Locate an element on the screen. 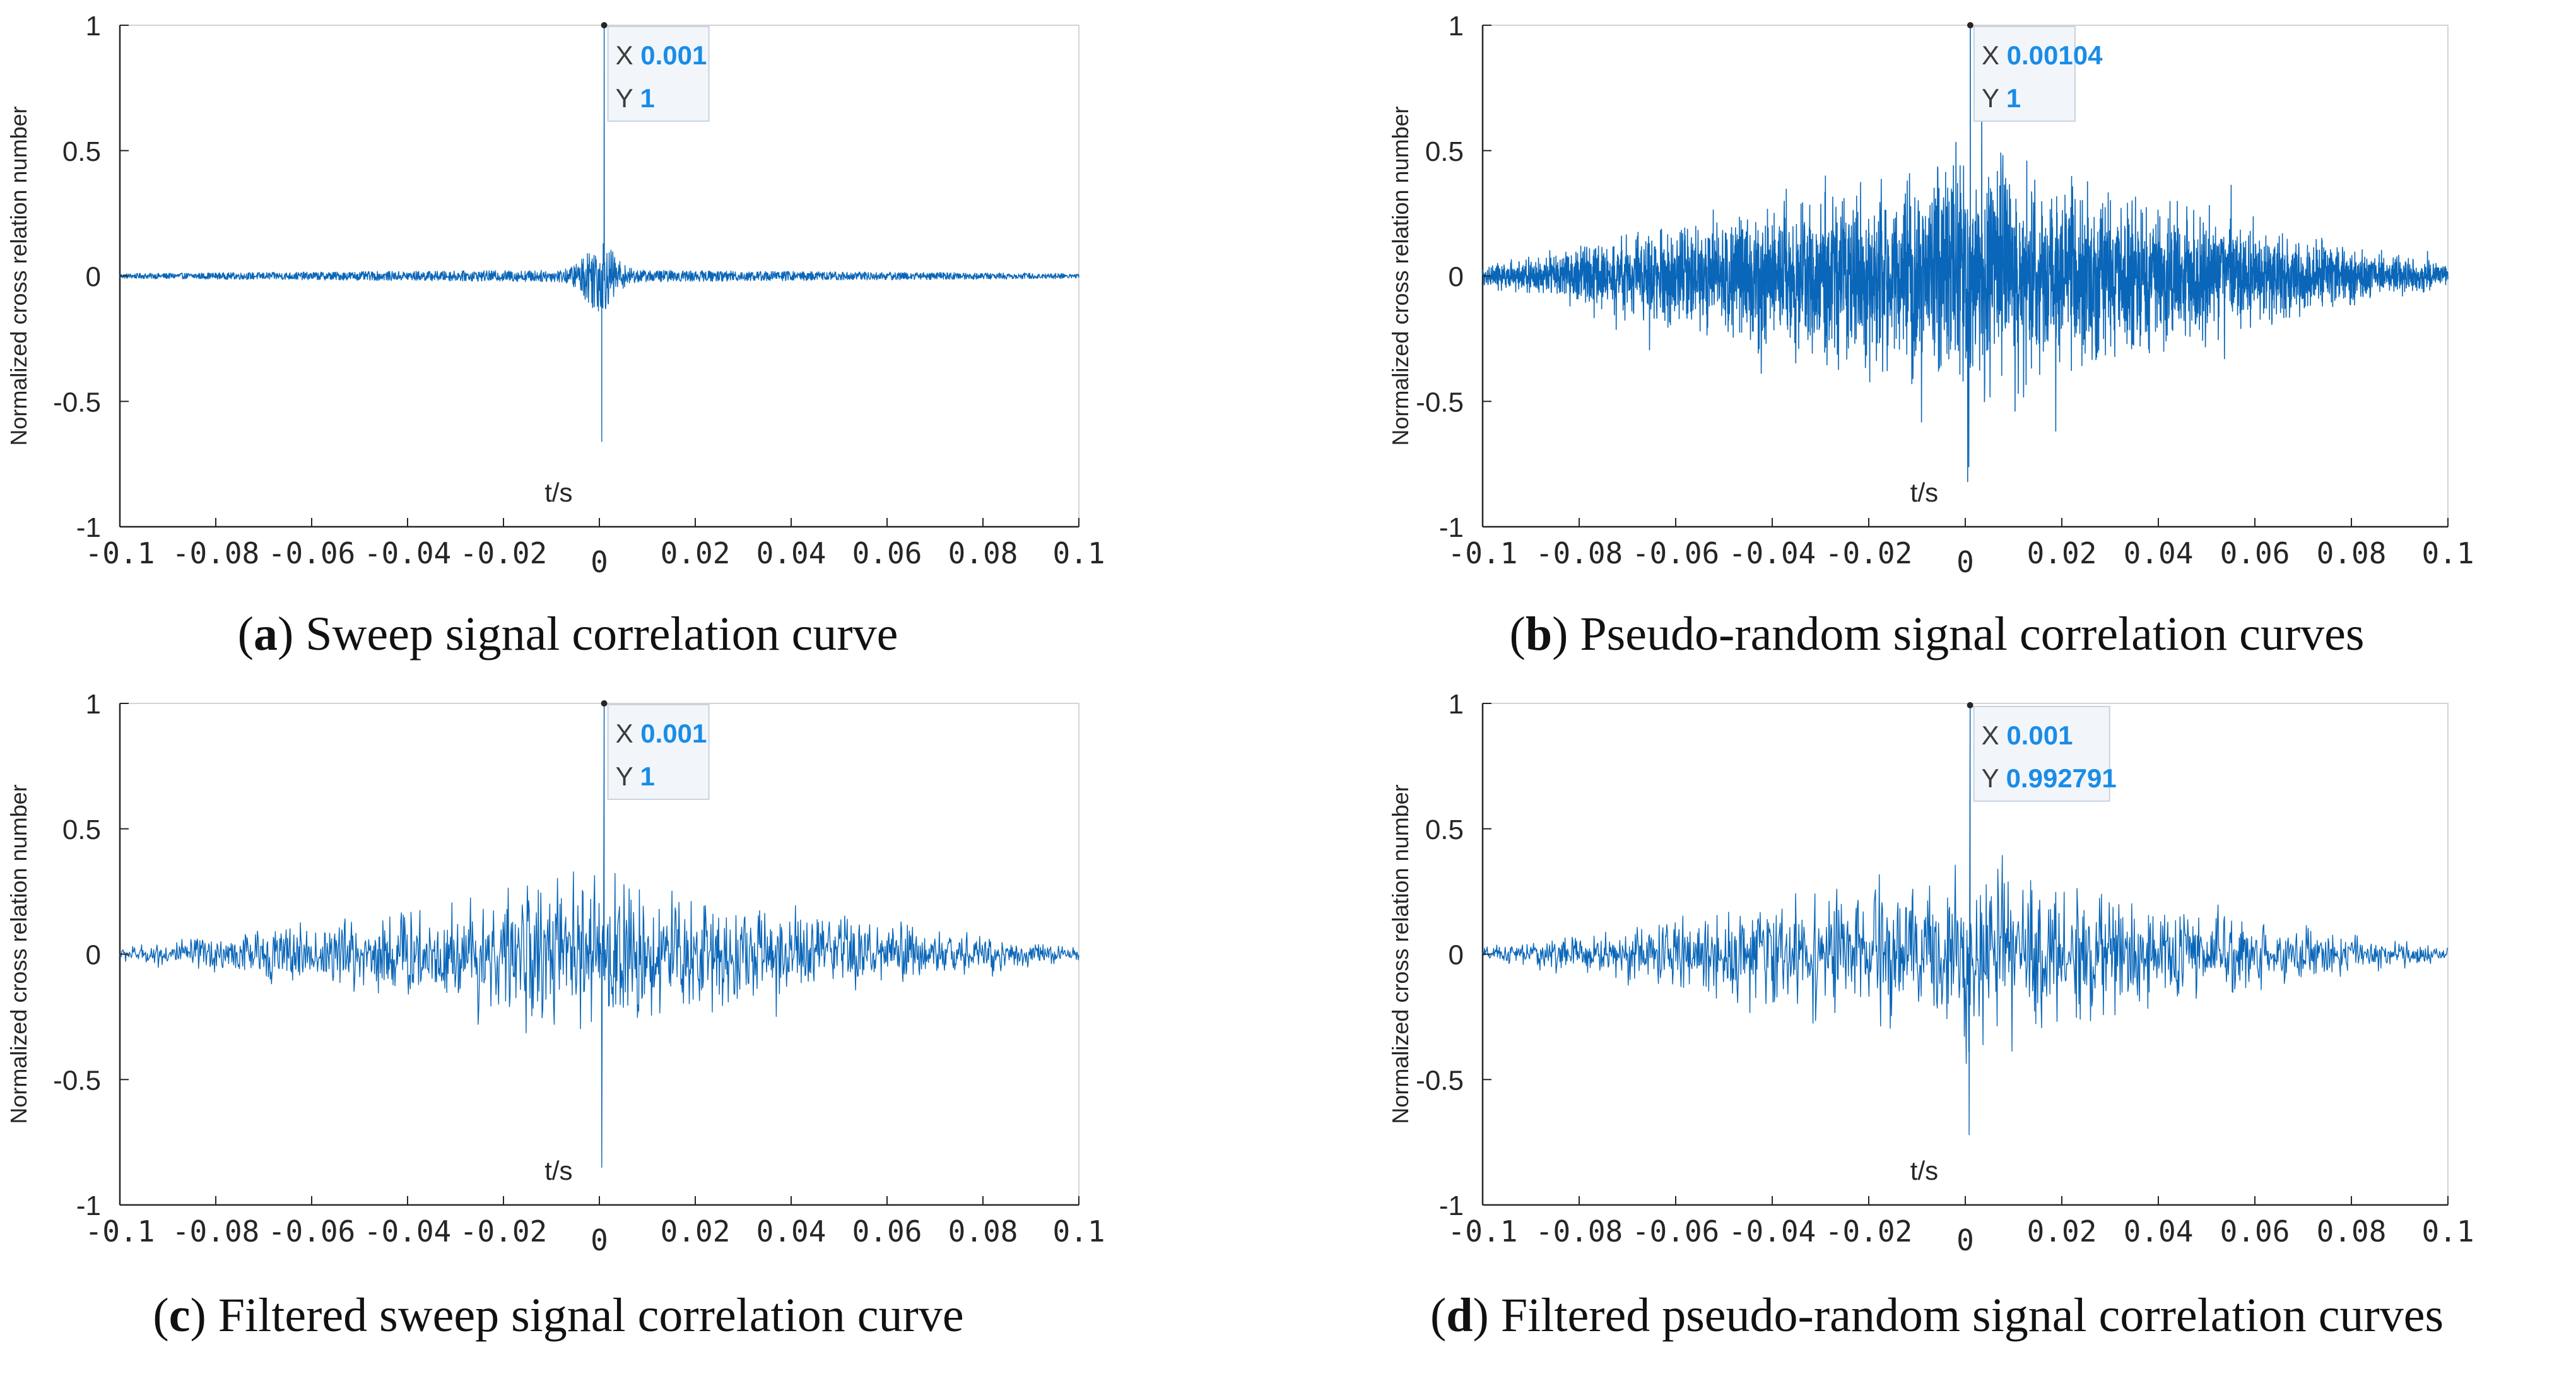 The width and height of the screenshot is (2576, 1374). datatip-marker-b is located at coordinates (1970, 25).